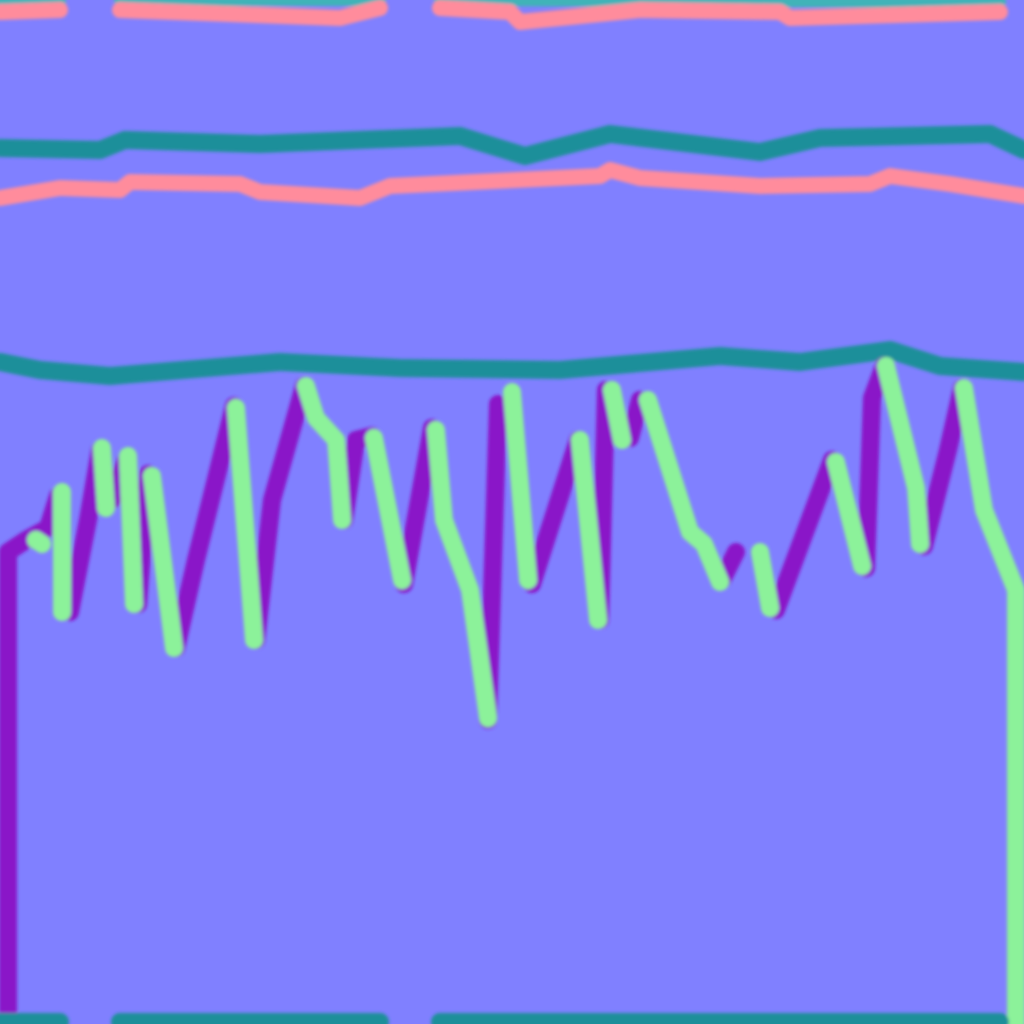 The height and width of the screenshot is (1024, 1024). Describe the element at coordinates (512, 145) in the screenshot. I see `upper-ridge-top` at that location.